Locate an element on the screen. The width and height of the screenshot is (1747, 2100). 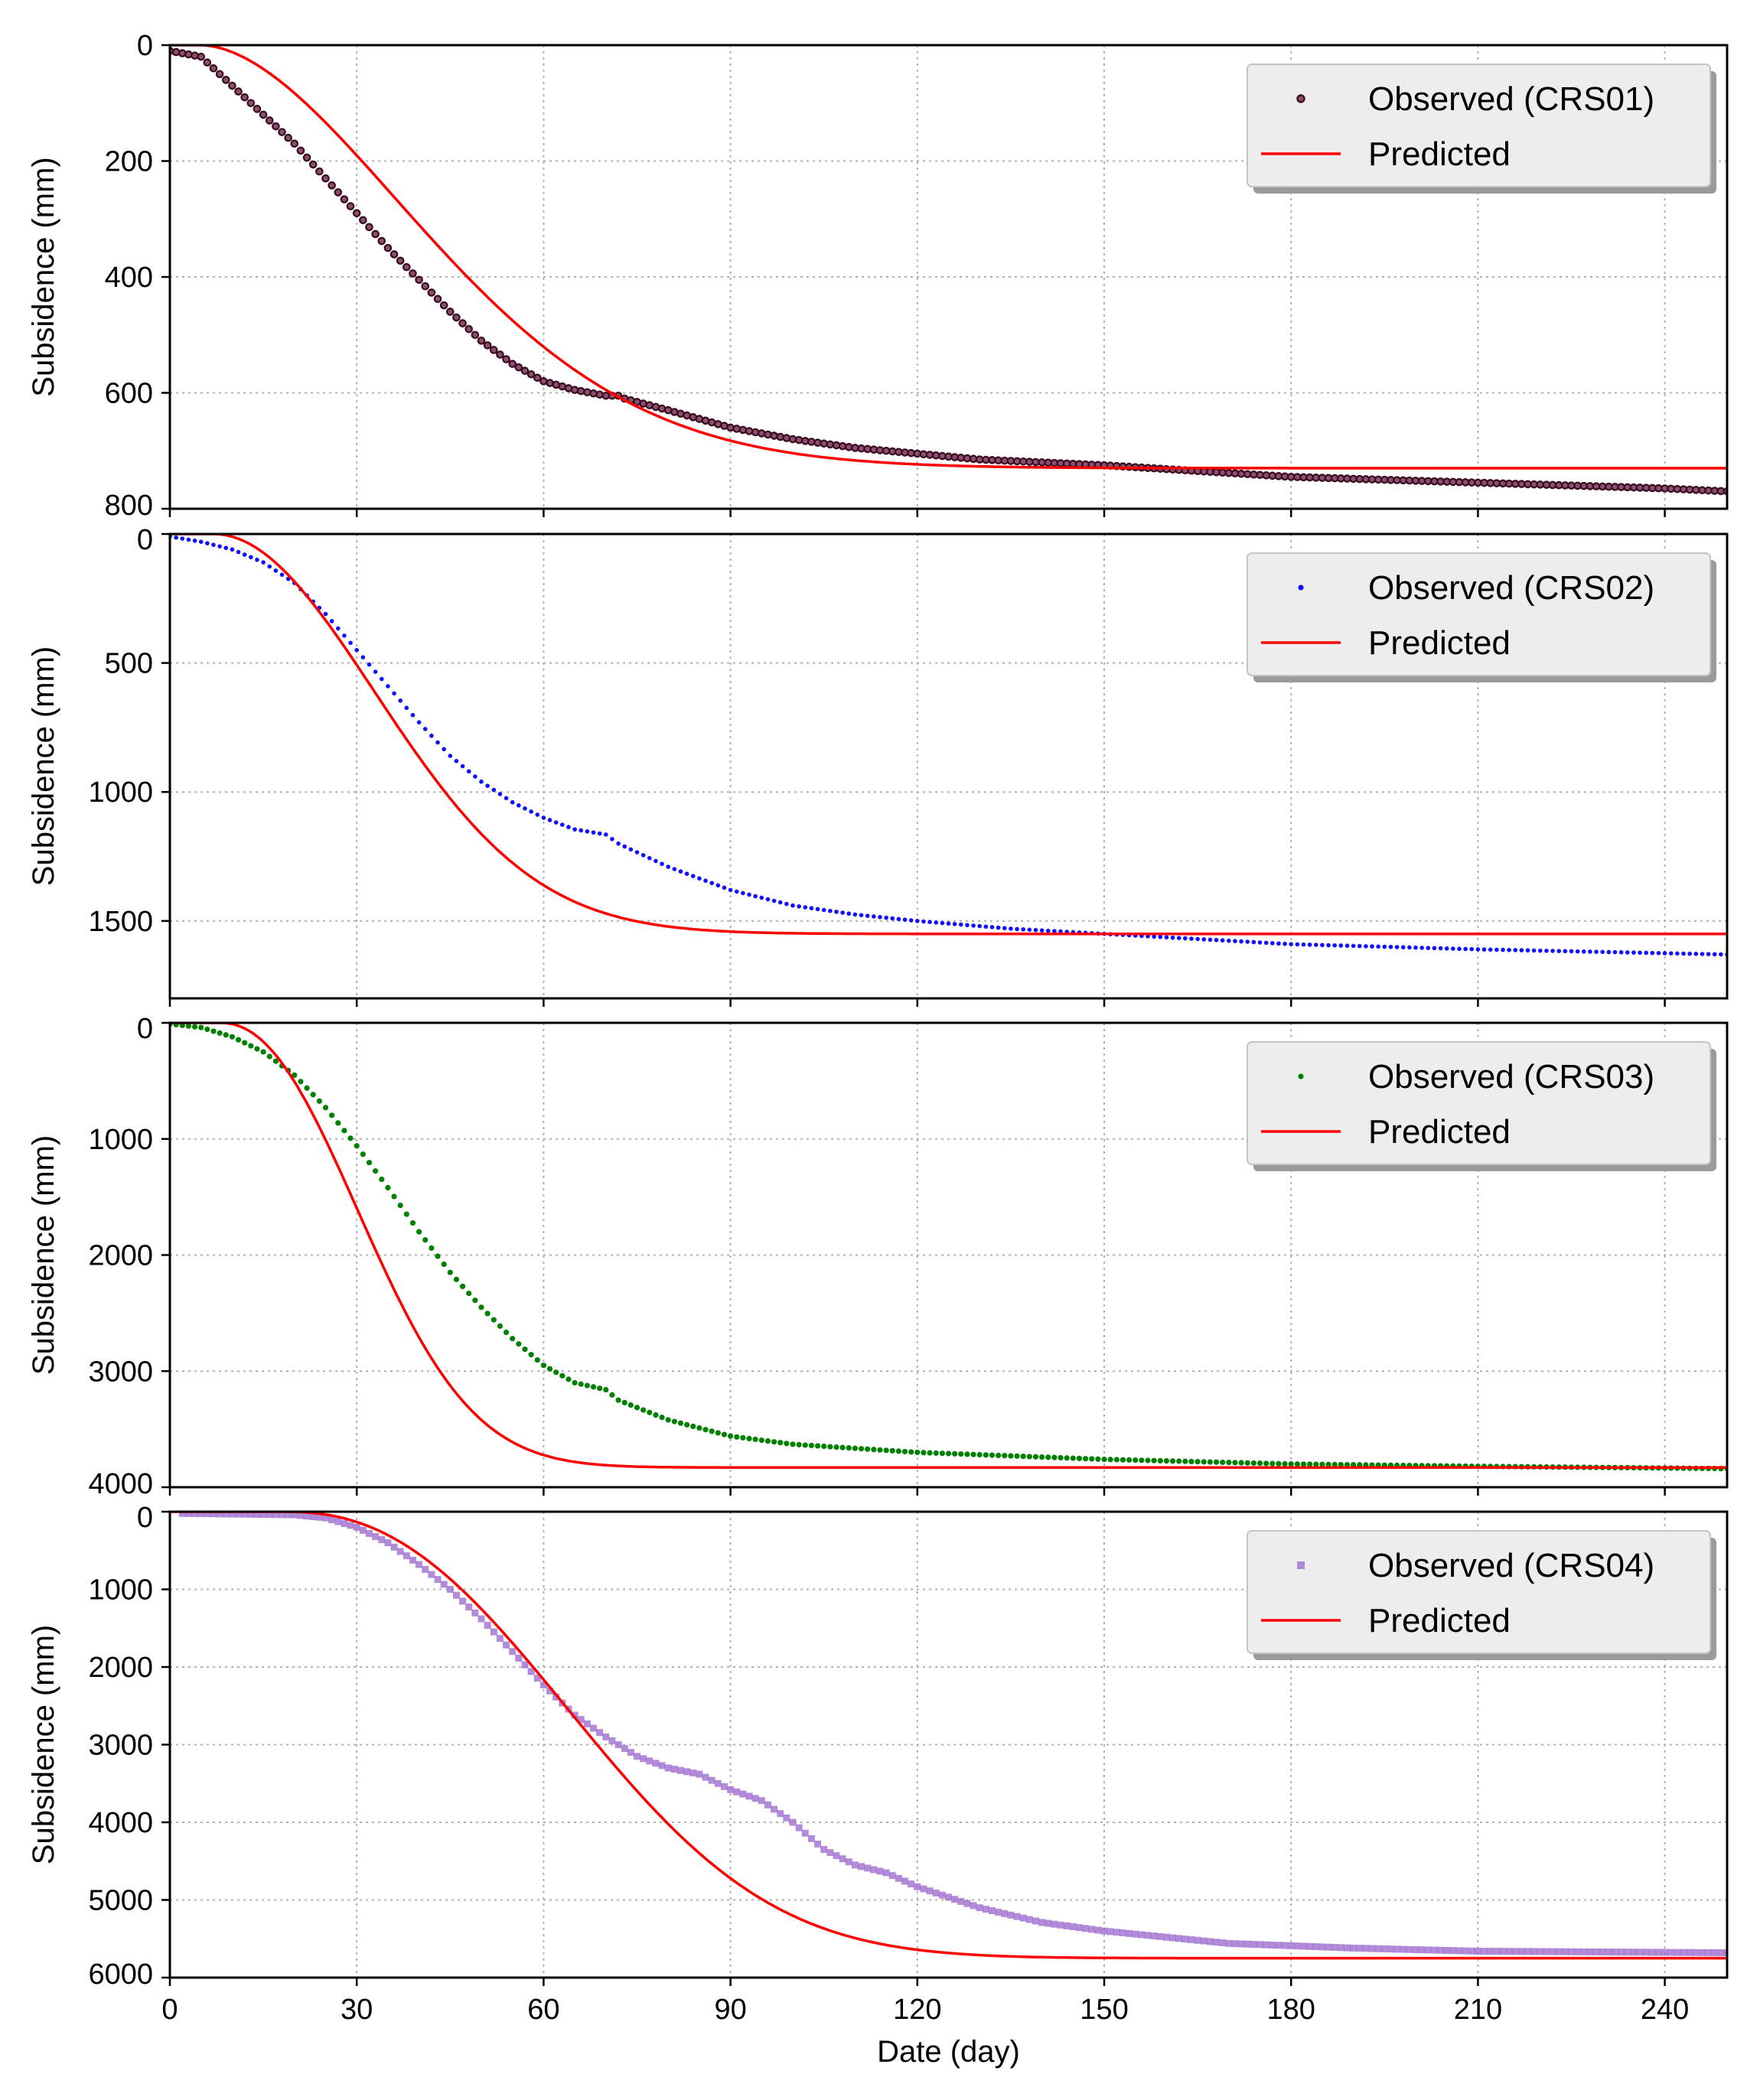
legend-panel-3: Observed (CRS03) Predicted is located at coordinates (1481, 1106).